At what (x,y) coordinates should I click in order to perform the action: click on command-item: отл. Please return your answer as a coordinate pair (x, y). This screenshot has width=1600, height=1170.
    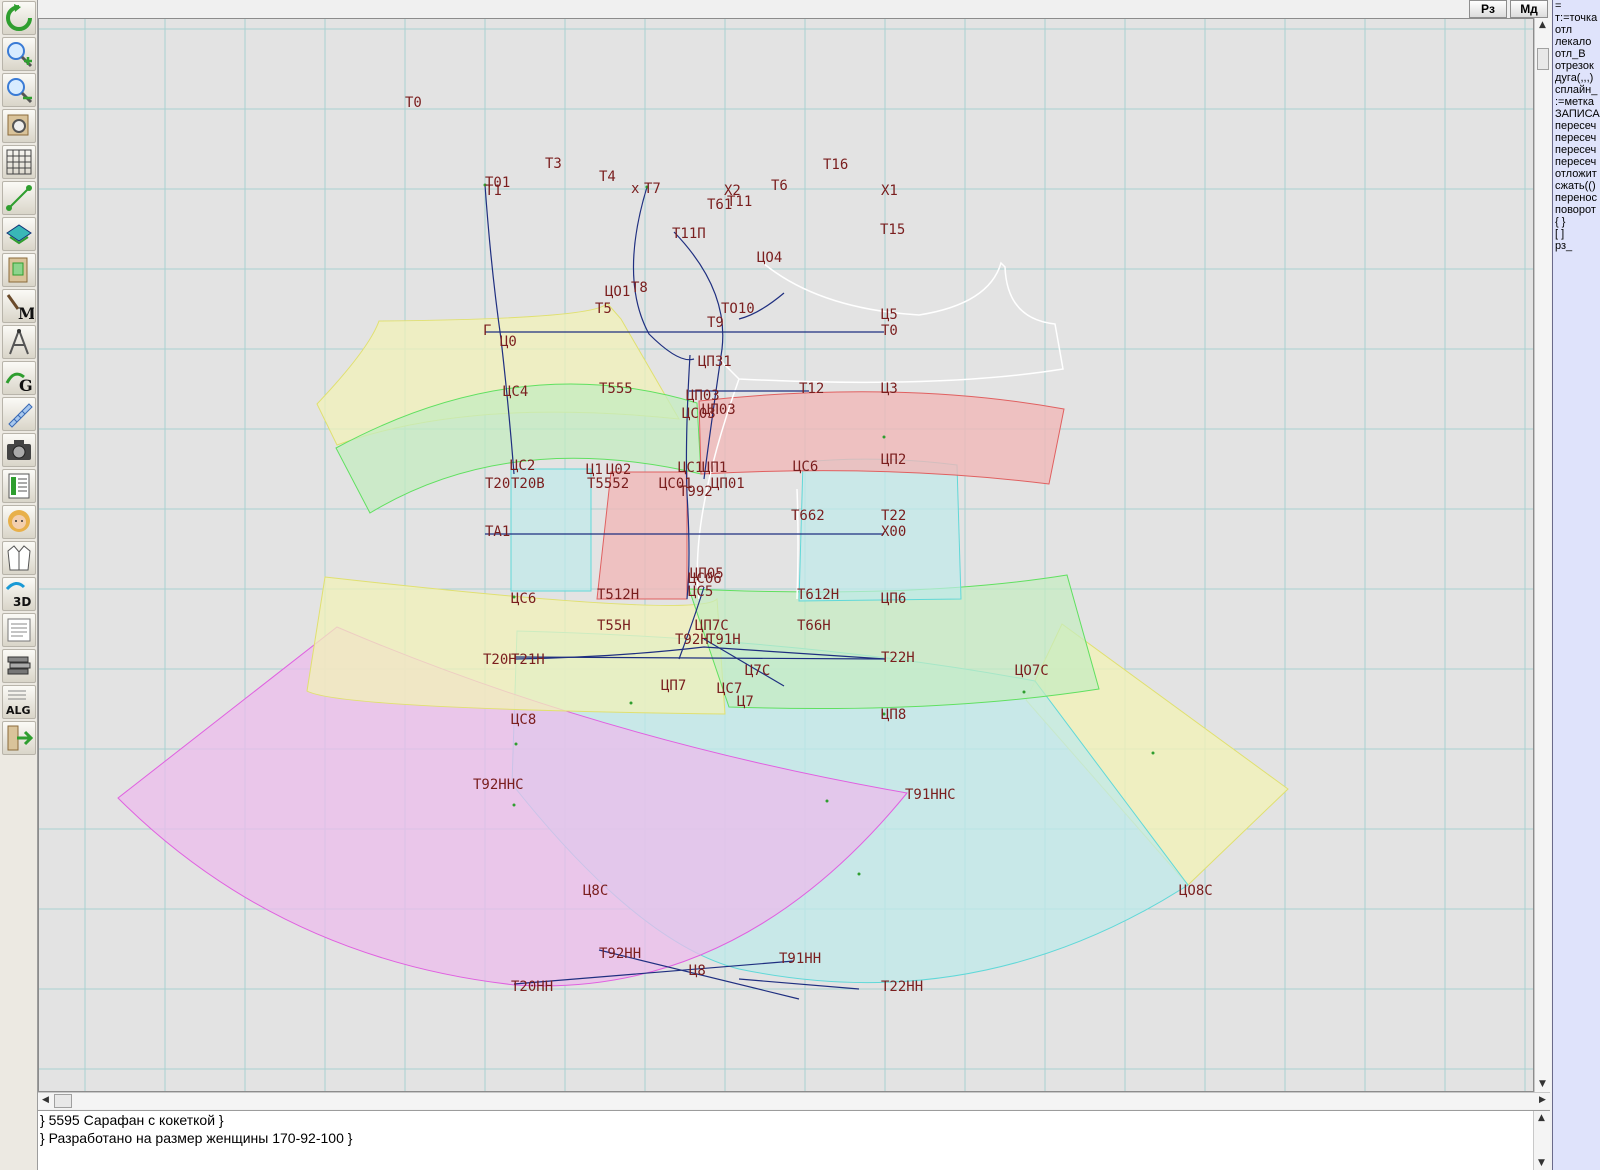
    Looking at the image, I should click on (1564, 30).